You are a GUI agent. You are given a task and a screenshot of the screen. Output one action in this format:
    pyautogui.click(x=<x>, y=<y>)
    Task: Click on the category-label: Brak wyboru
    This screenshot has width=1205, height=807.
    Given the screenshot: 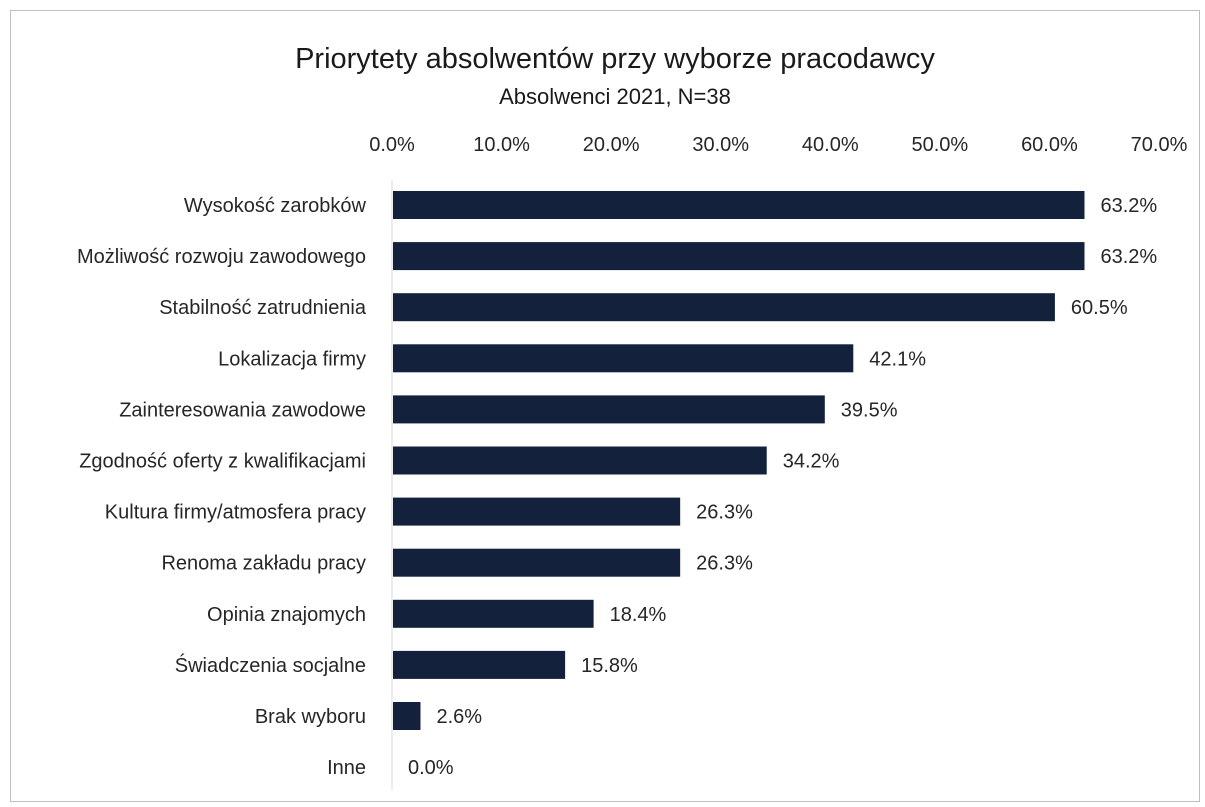 What is the action you would take?
    pyautogui.click(x=310, y=717)
    